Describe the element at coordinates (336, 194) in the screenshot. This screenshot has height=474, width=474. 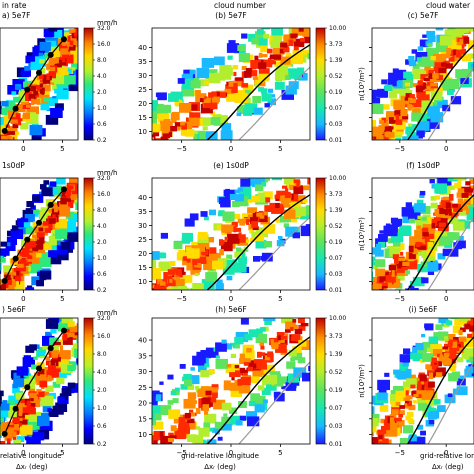
I see `colorbar-label: 3.73` at that location.